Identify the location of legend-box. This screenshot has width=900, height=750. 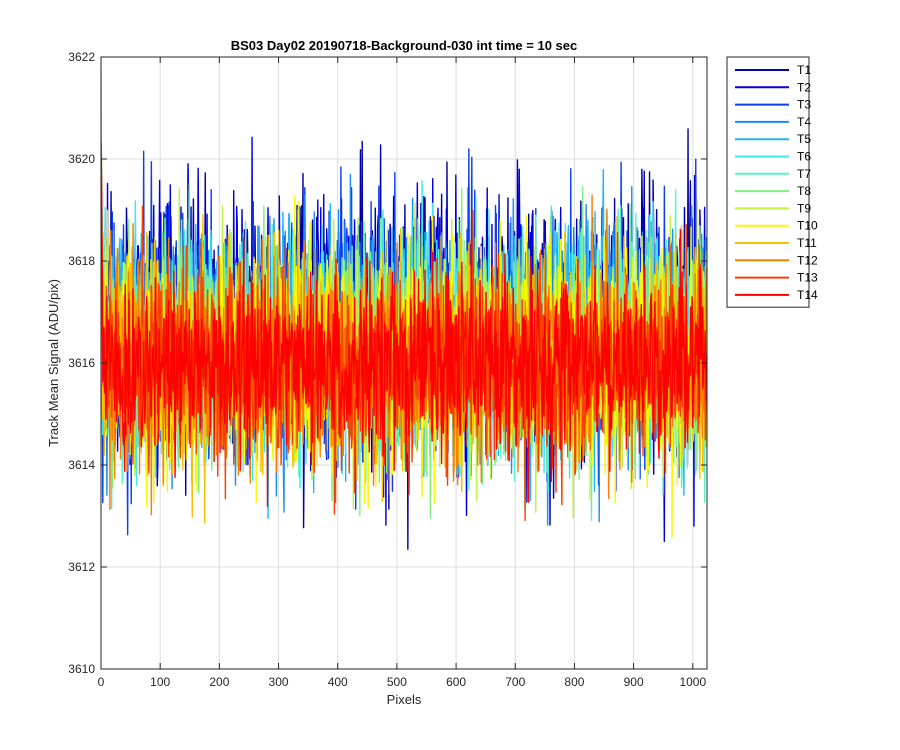
(768, 182).